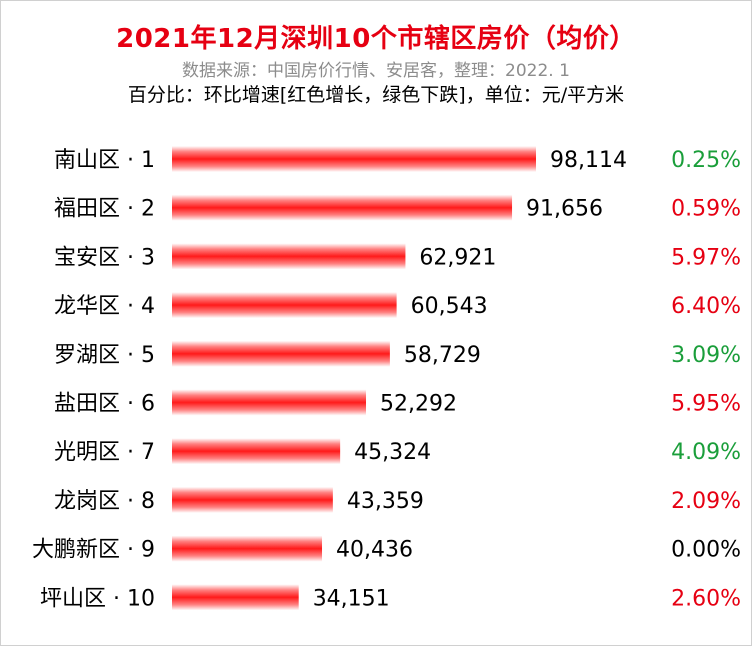 The width and height of the screenshot is (752, 646). What do you see at coordinates (706, 550) in the screenshot?
I see `change-label: 0.00%` at bounding box center [706, 550].